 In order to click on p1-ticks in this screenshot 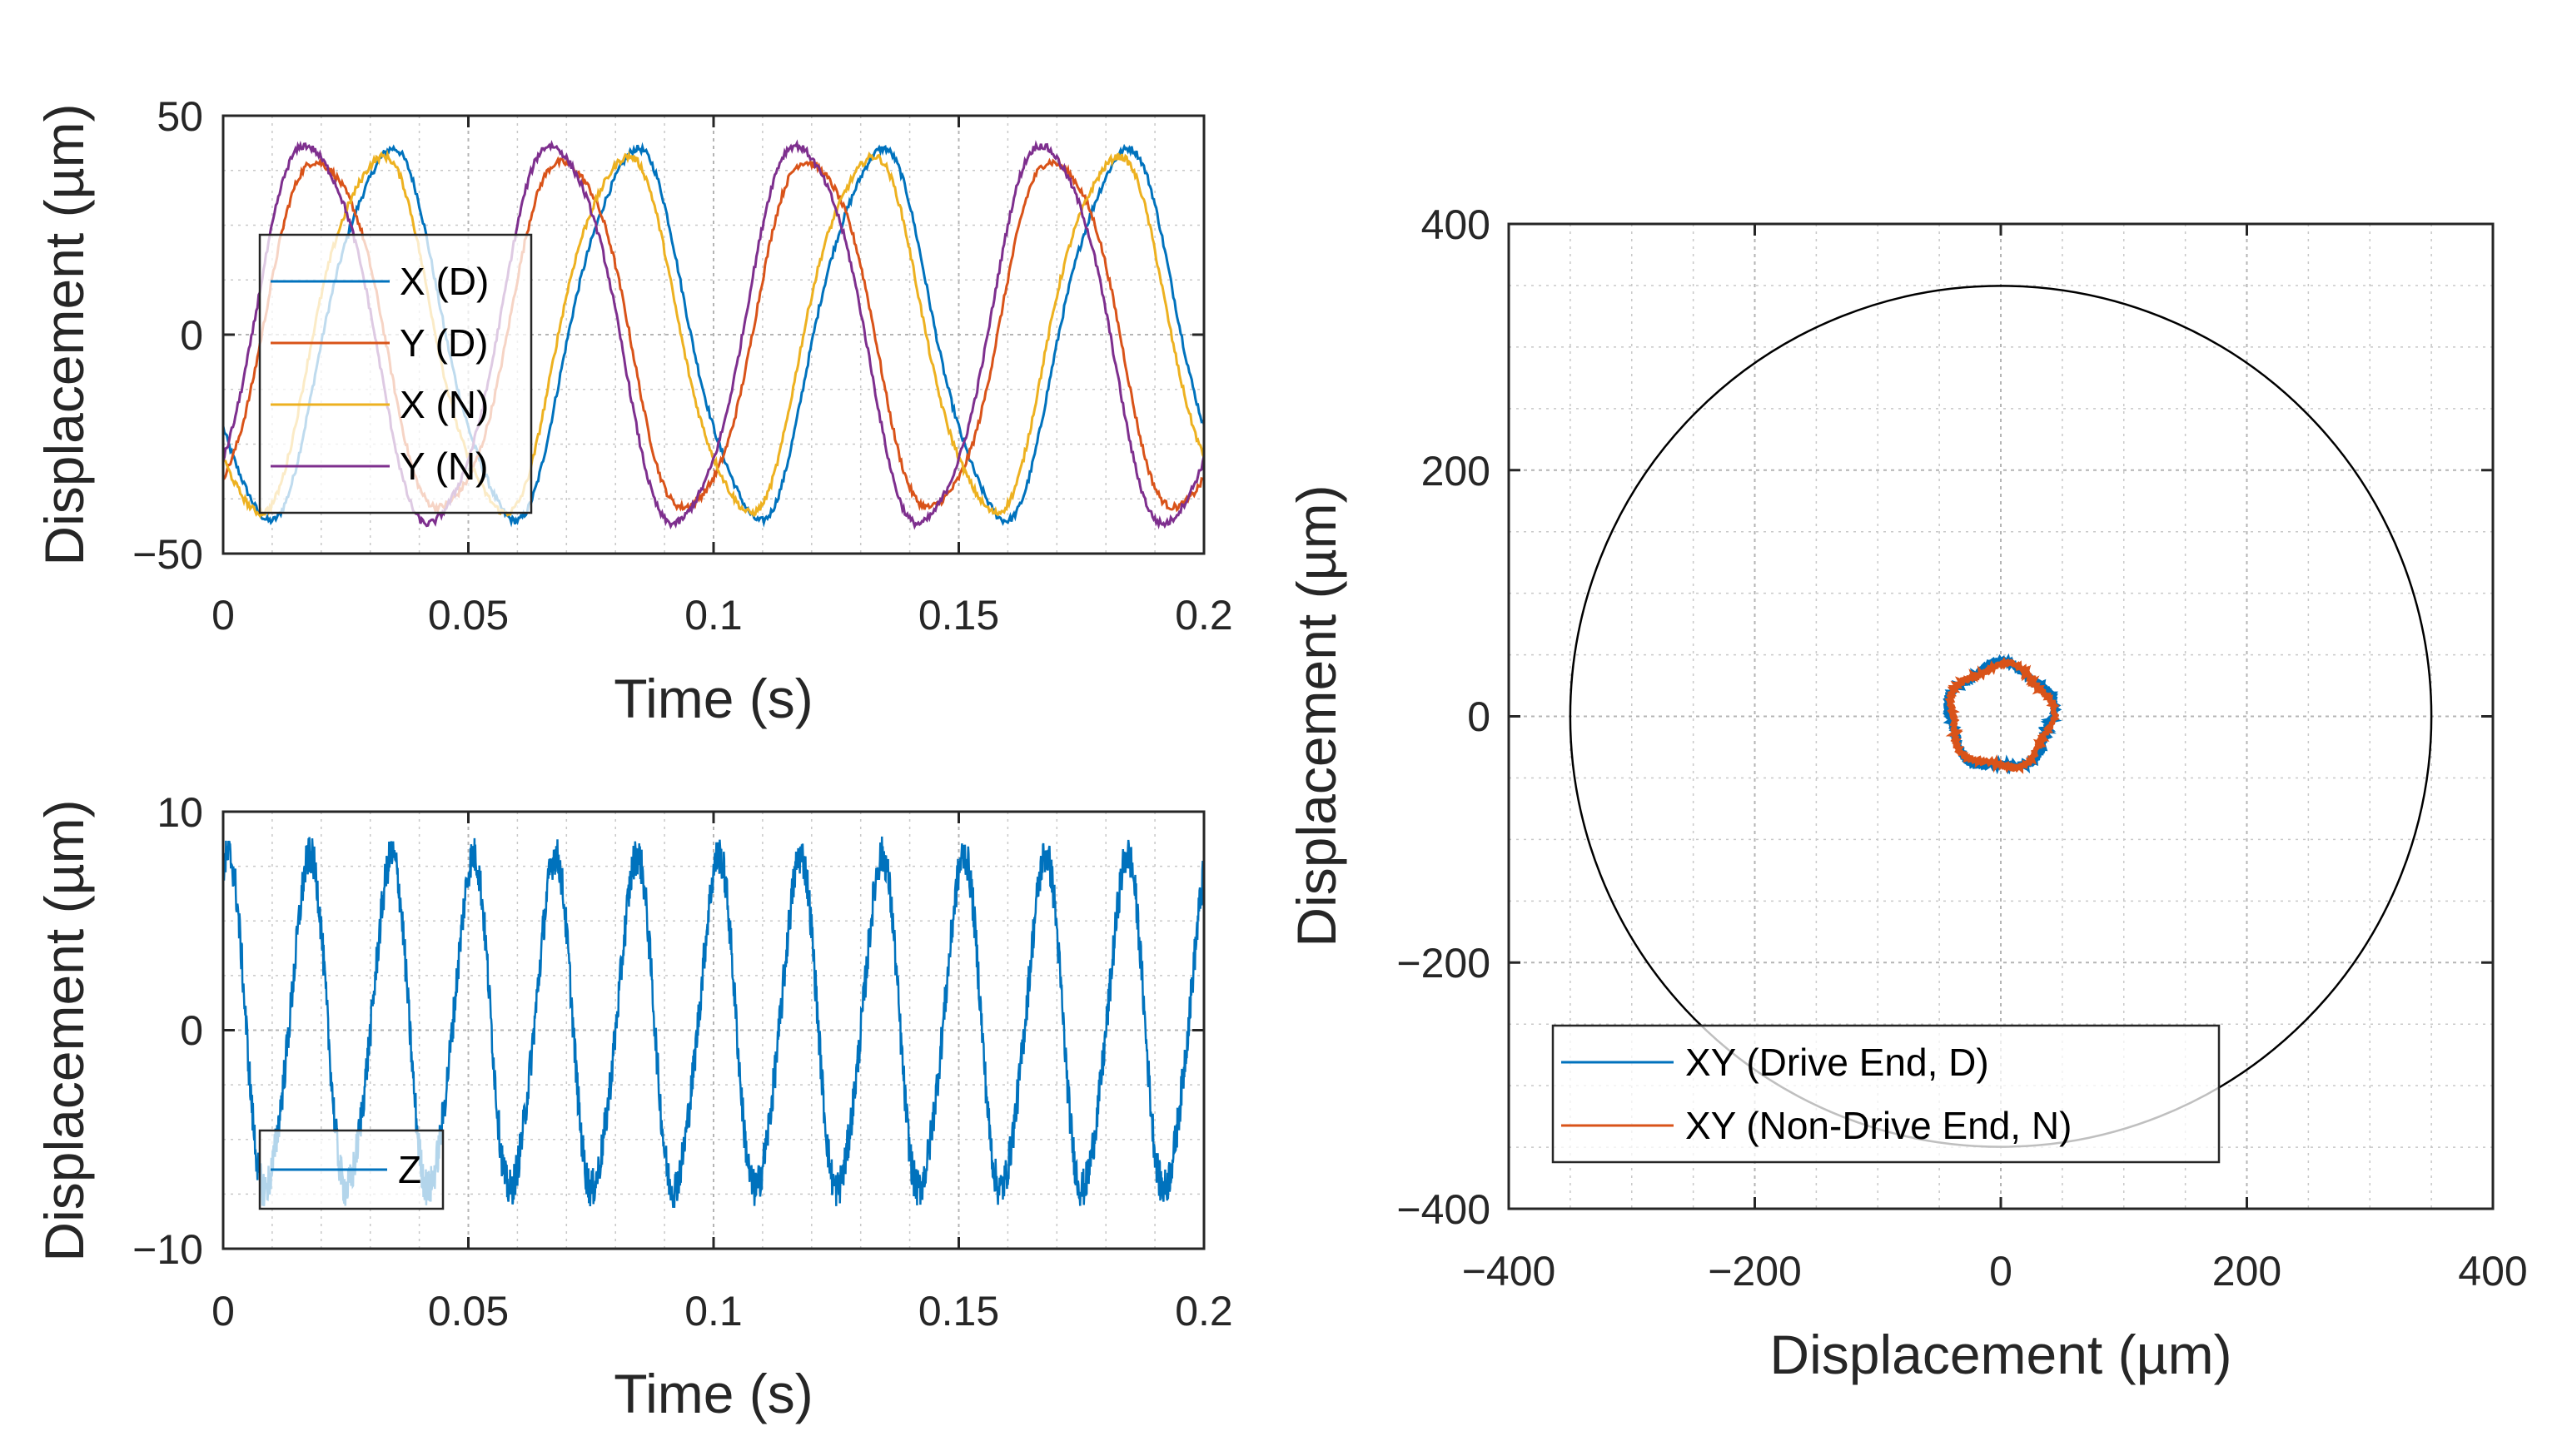, I will do `click(713, 334)`.